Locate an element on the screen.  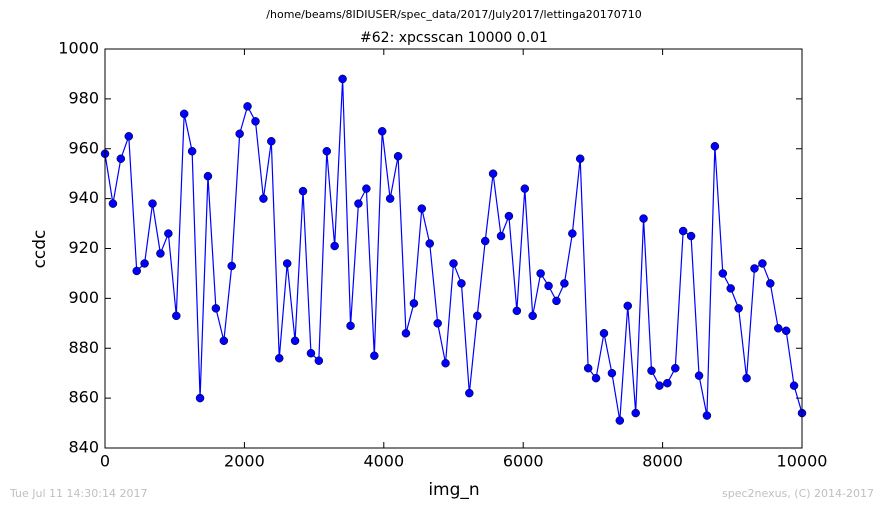
y-tick-label: 920 is located at coordinates (83, 247).